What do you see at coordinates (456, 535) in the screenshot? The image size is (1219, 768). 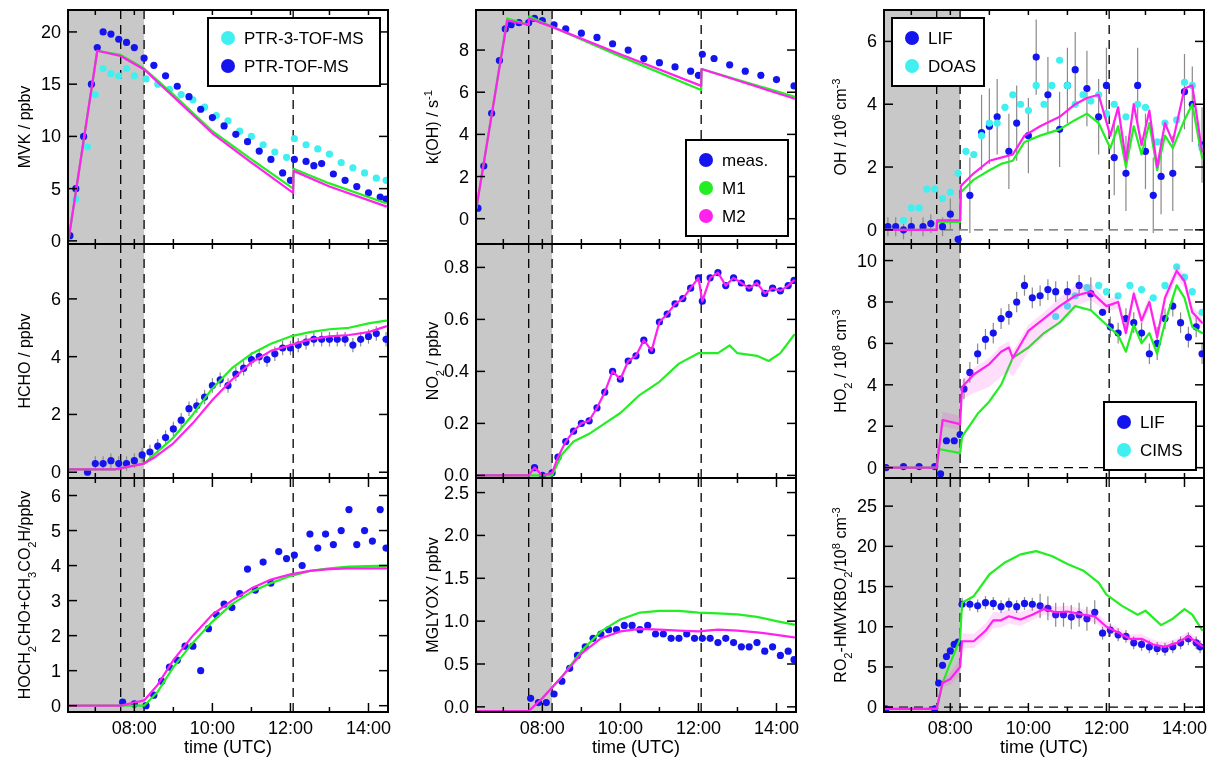 I see `y-tick-label: 2.0` at bounding box center [456, 535].